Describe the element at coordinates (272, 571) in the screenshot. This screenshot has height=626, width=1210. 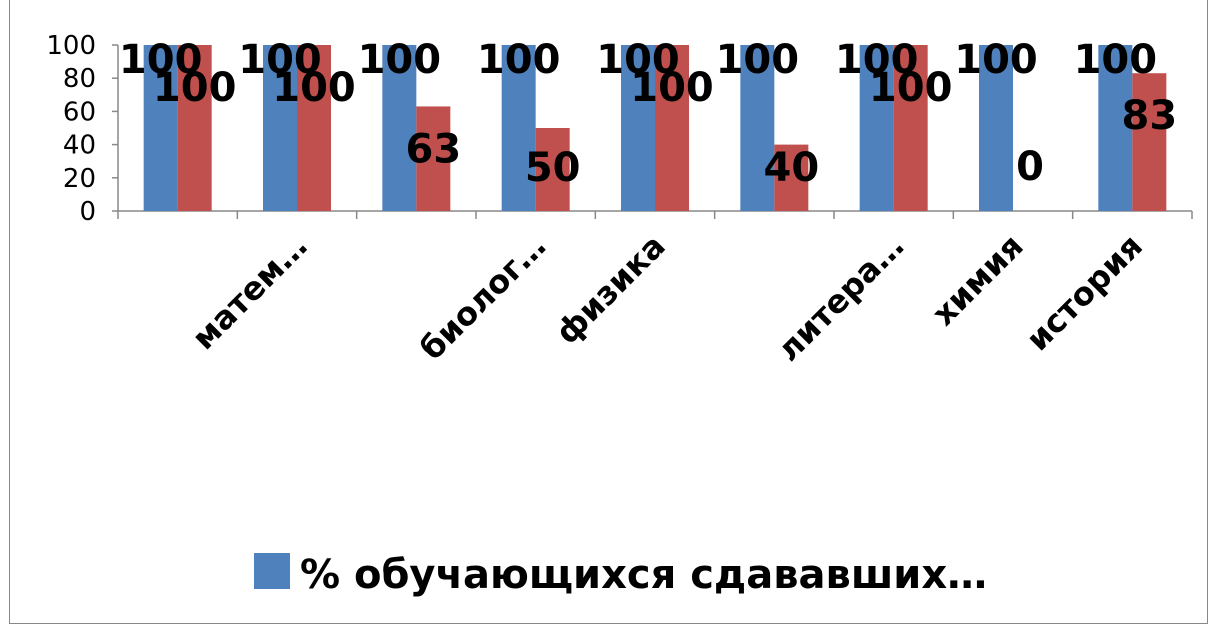
I see `legend-swatch` at that location.